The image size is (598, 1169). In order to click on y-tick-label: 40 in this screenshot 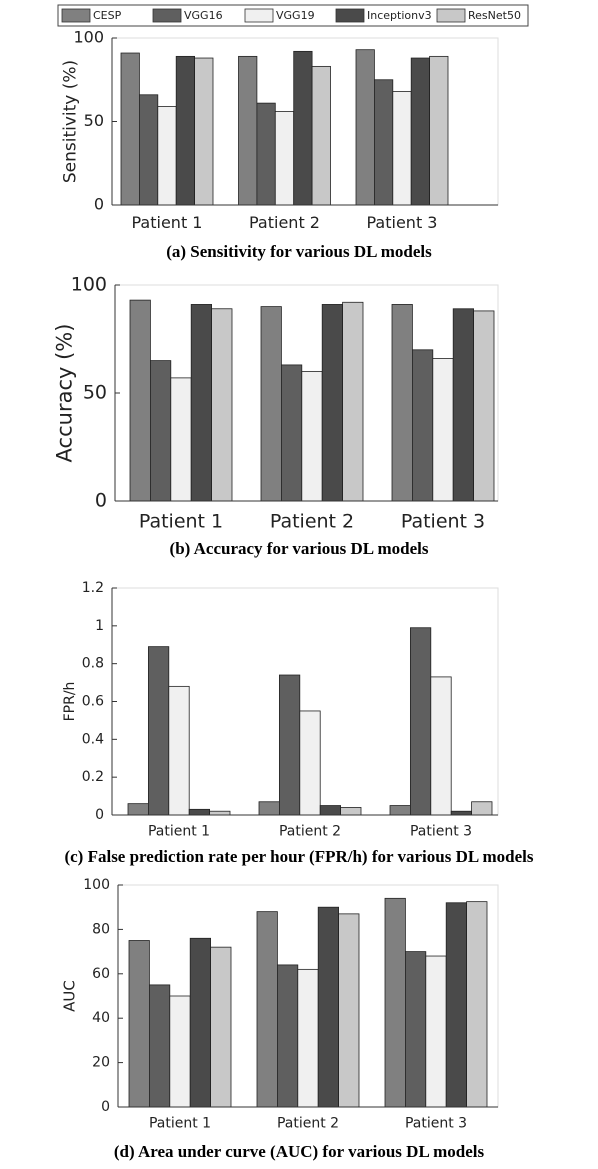, I will do `click(101, 1018)`.